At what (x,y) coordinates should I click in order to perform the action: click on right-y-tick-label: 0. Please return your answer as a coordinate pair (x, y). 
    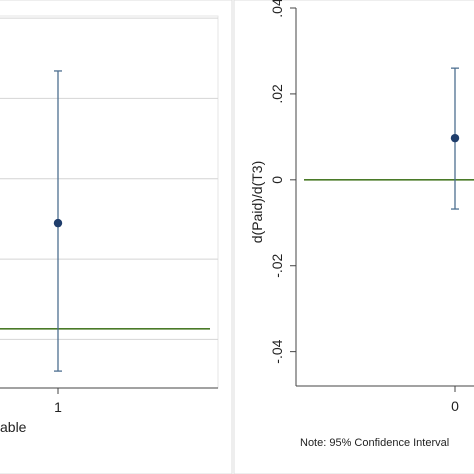
    Looking at the image, I should click on (277, 180).